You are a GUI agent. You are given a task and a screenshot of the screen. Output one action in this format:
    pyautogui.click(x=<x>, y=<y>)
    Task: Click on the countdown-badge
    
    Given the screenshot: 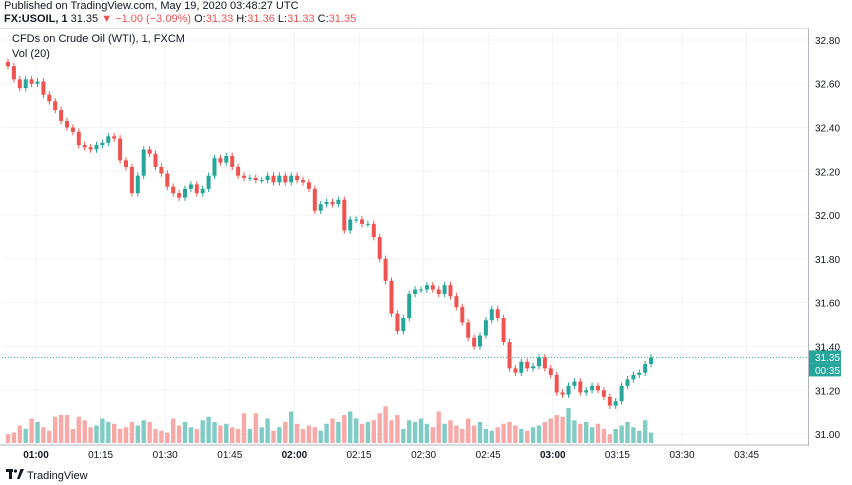 What is the action you would take?
    pyautogui.click(x=825, y=370)
    